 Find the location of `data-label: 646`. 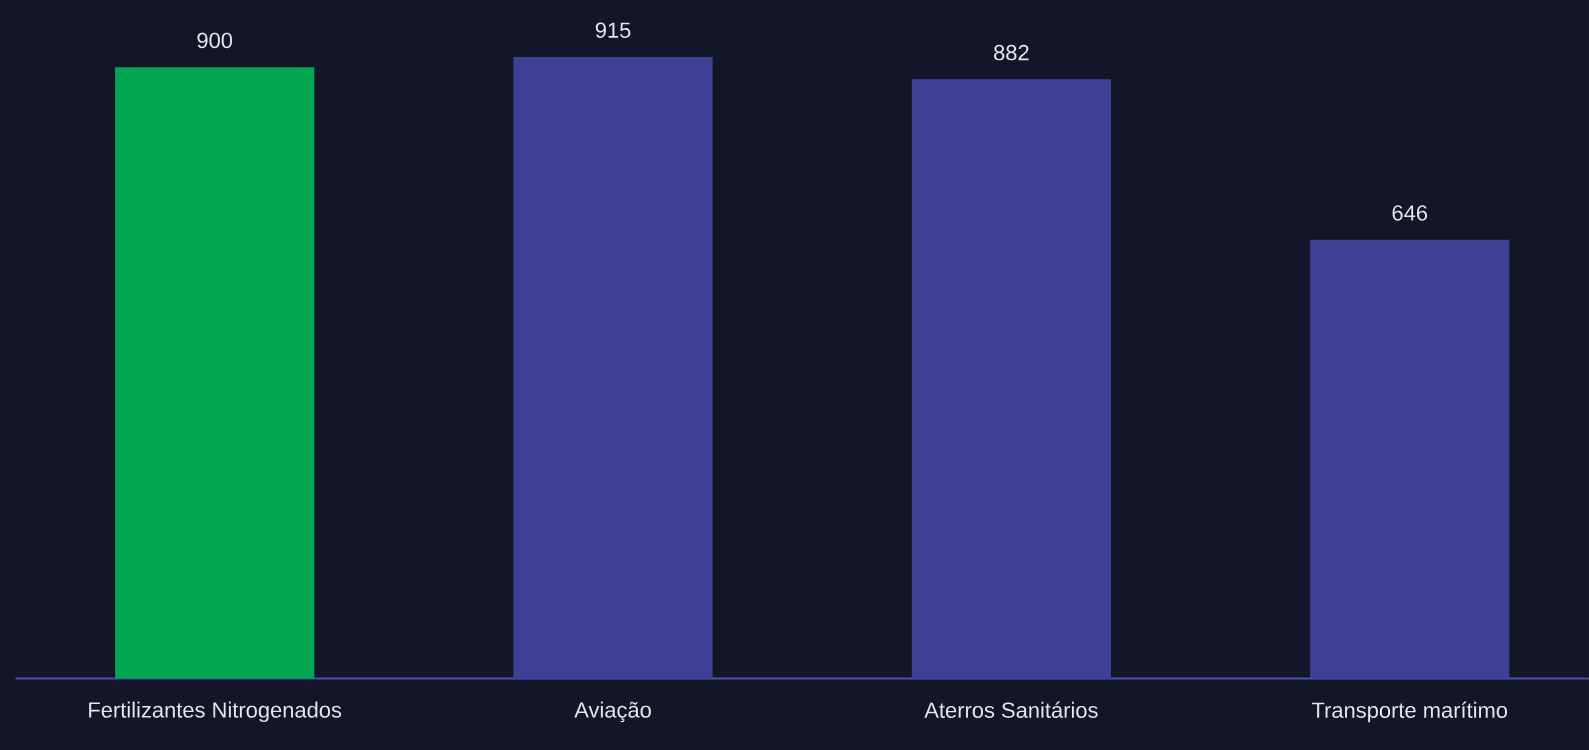

data-label: 646 is located at coordinates (1410, 213).